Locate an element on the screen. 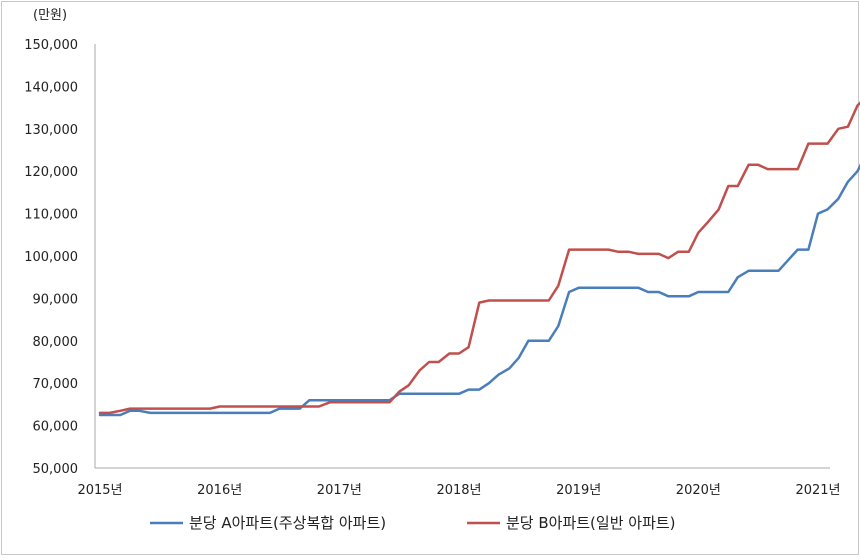 The image size is (860, 560). x-tick-label: 2016년 is located at coordinates (219, 490).